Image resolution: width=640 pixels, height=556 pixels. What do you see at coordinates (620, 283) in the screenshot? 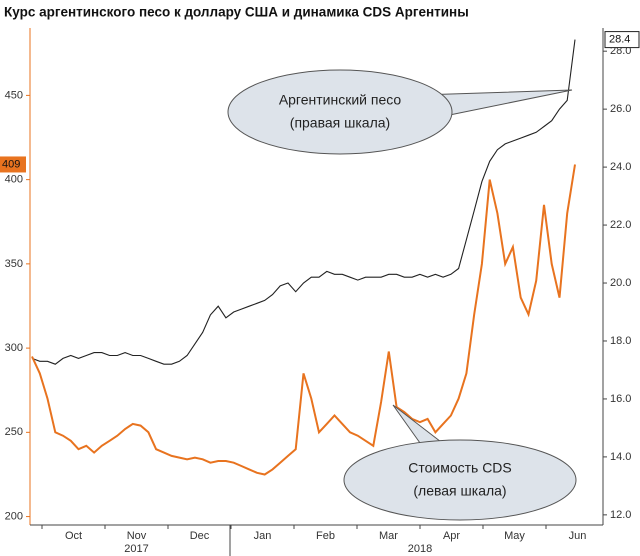
I see `y2-tick-label: 20.0` at bounding box center [620, 283].